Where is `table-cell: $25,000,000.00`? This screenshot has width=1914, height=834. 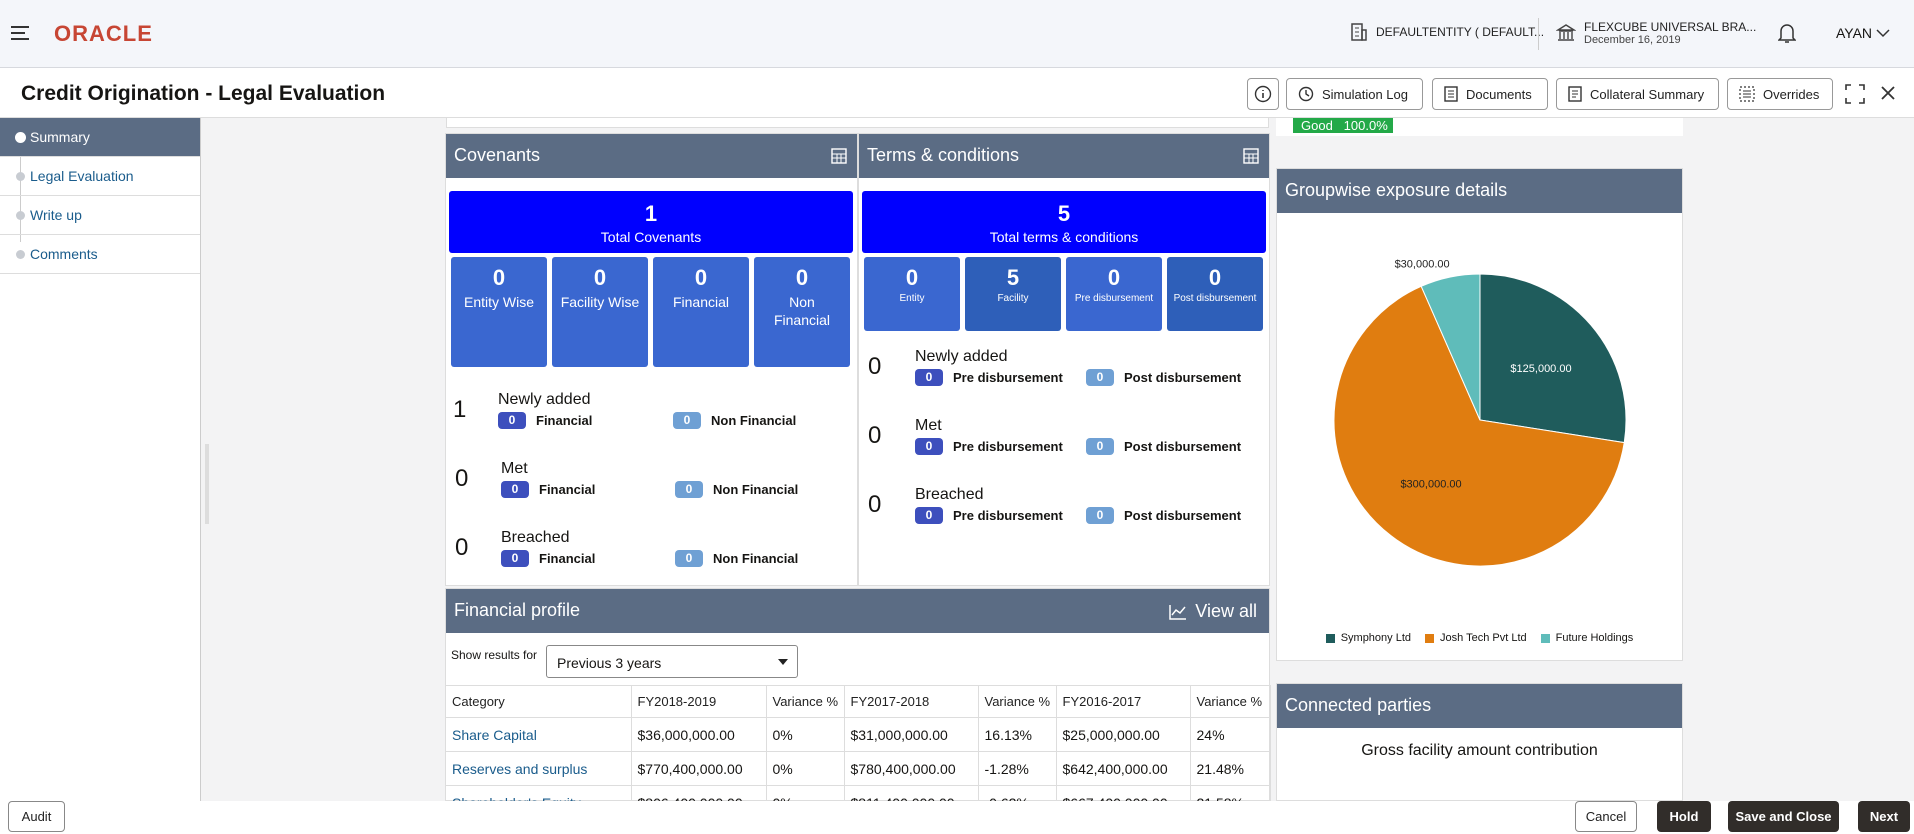
table-cell: $25,000,000.00 is located at coordinates (1123, 734).